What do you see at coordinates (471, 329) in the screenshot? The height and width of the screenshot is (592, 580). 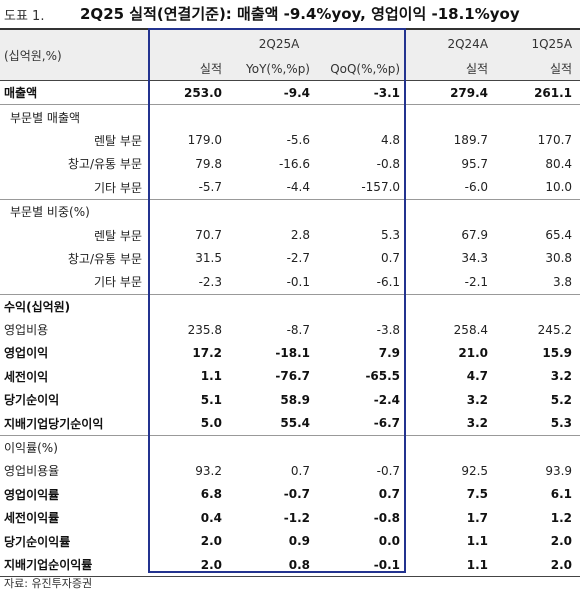 I see `value-2q24a-actual: 258.4` at bounding box center [471, 329].